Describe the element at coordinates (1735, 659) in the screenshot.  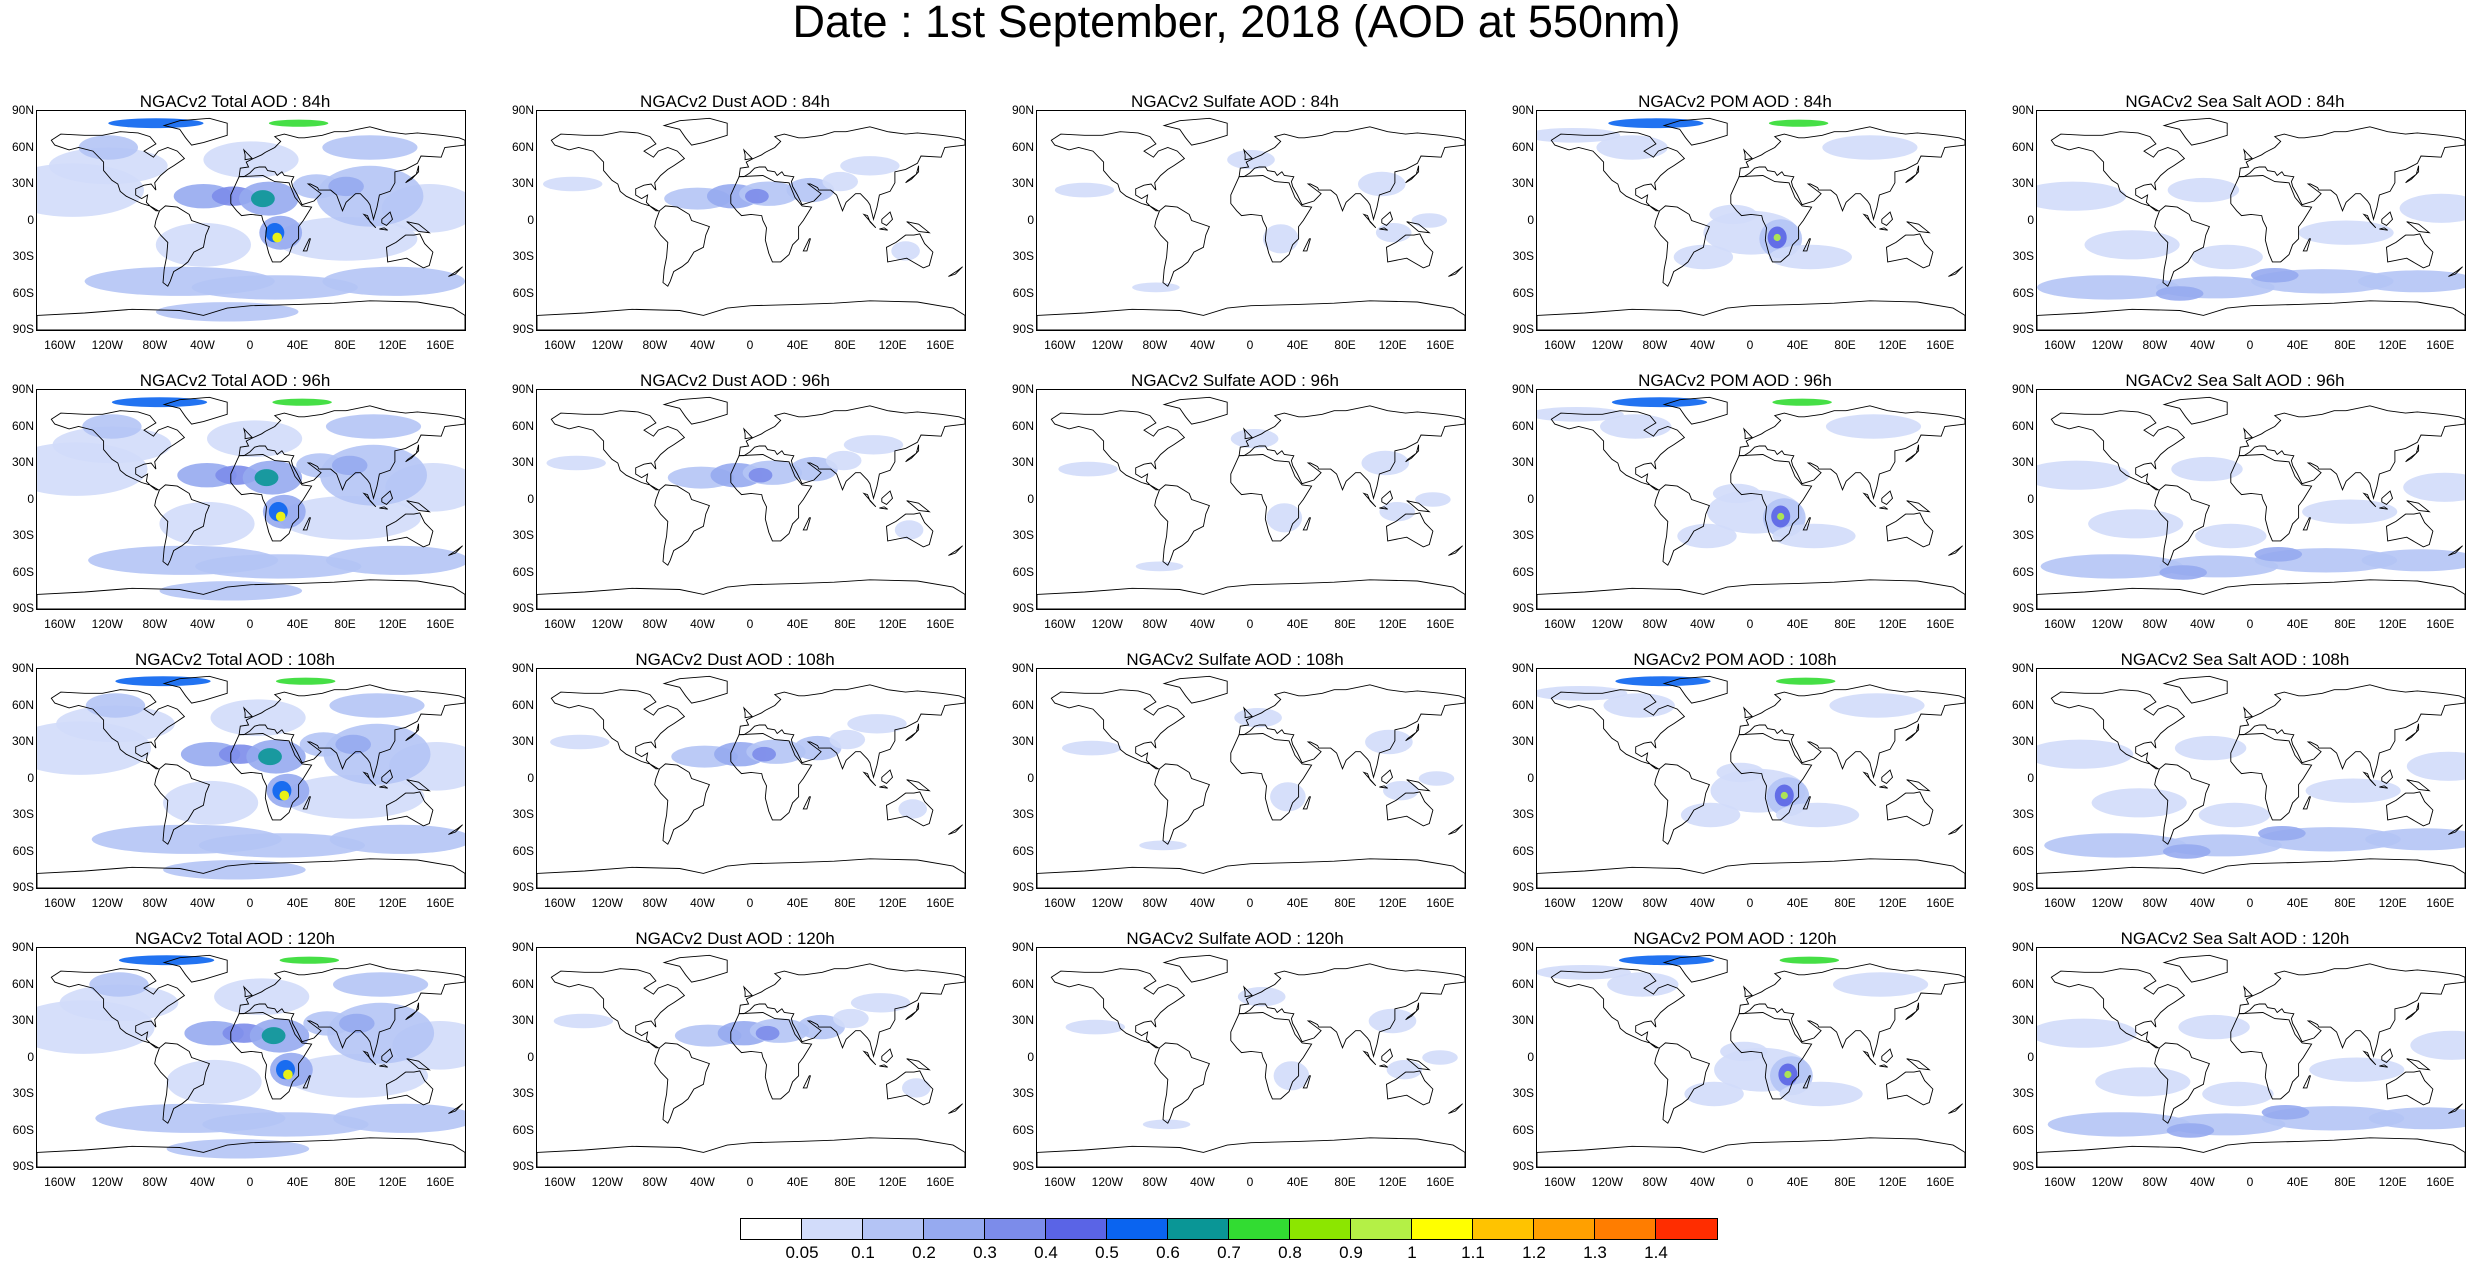
I see `panel-title: NGACv2 POM AOD : 108h` at that location.